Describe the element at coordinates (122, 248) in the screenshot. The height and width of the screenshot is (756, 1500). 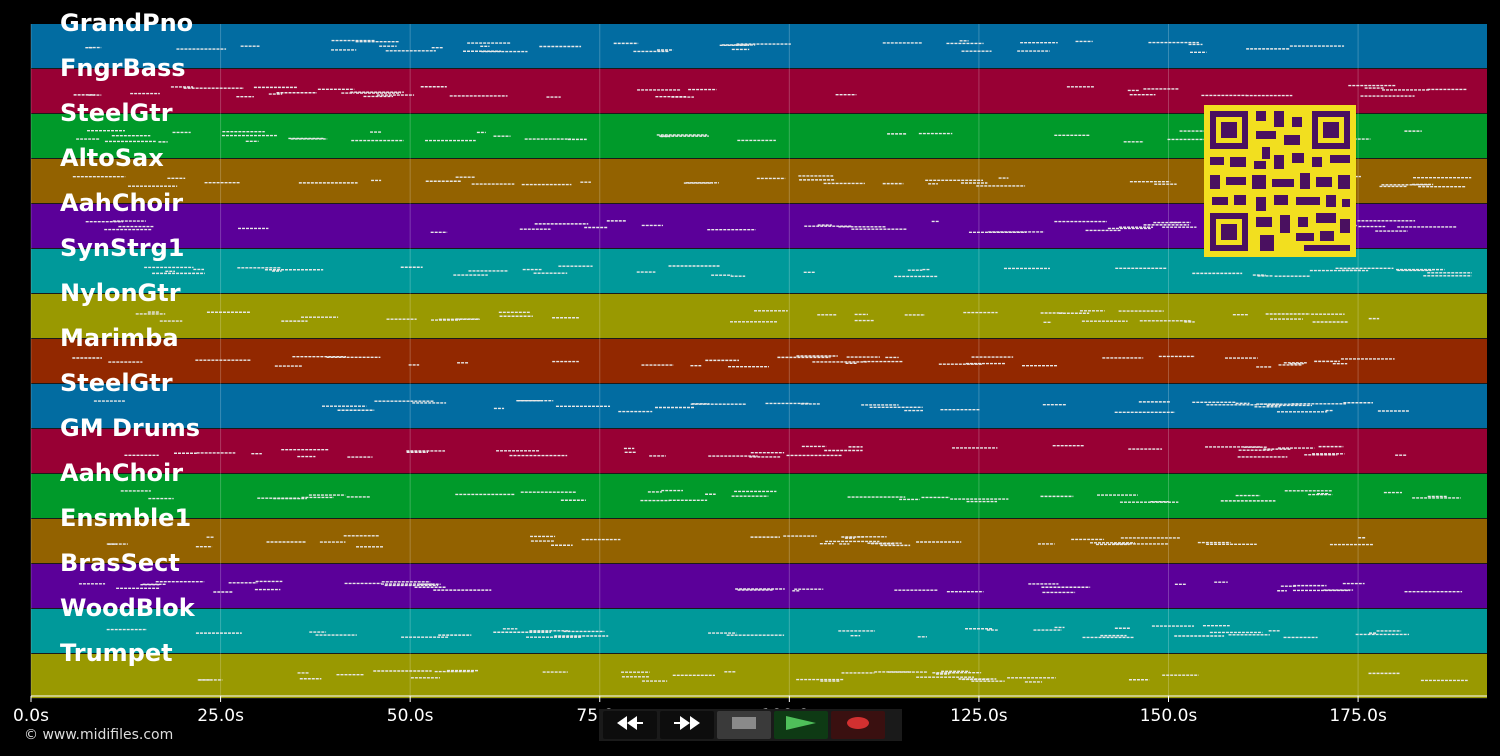
I see `track-label: SynStrg1` at that location.